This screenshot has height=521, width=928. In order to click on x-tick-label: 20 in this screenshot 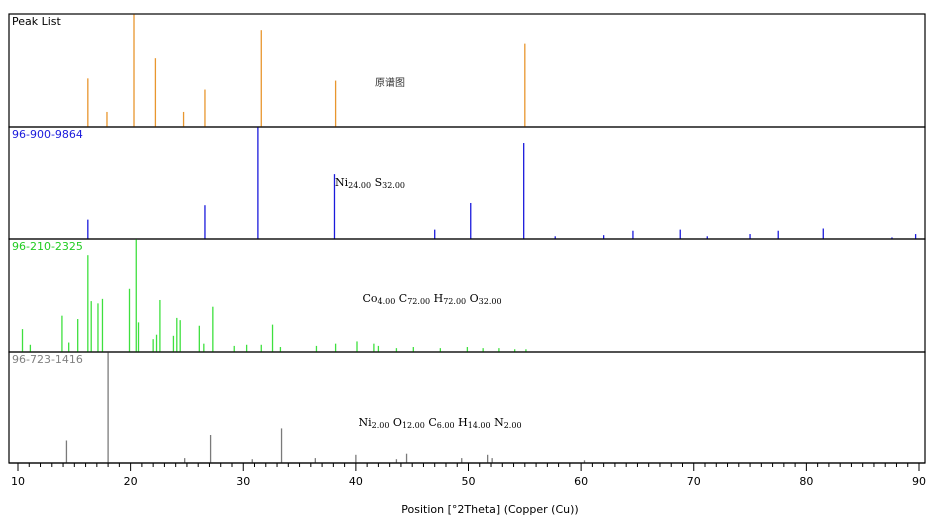, I will do `click(131, 481)`.